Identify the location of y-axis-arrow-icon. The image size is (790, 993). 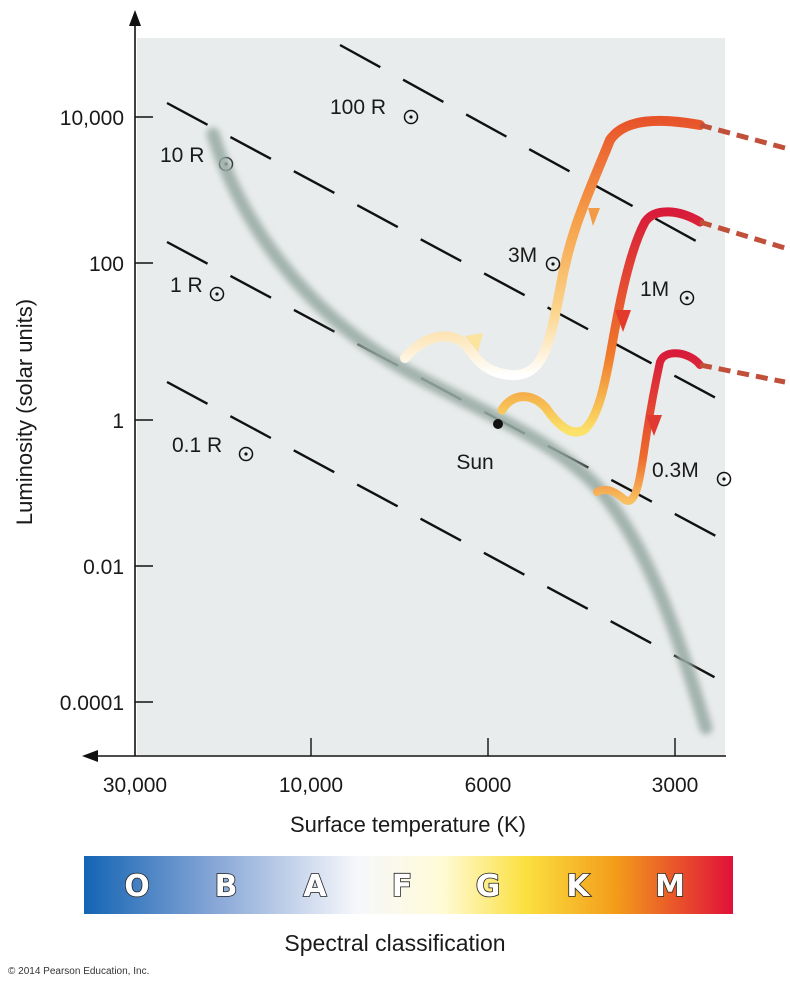
(135, 18).